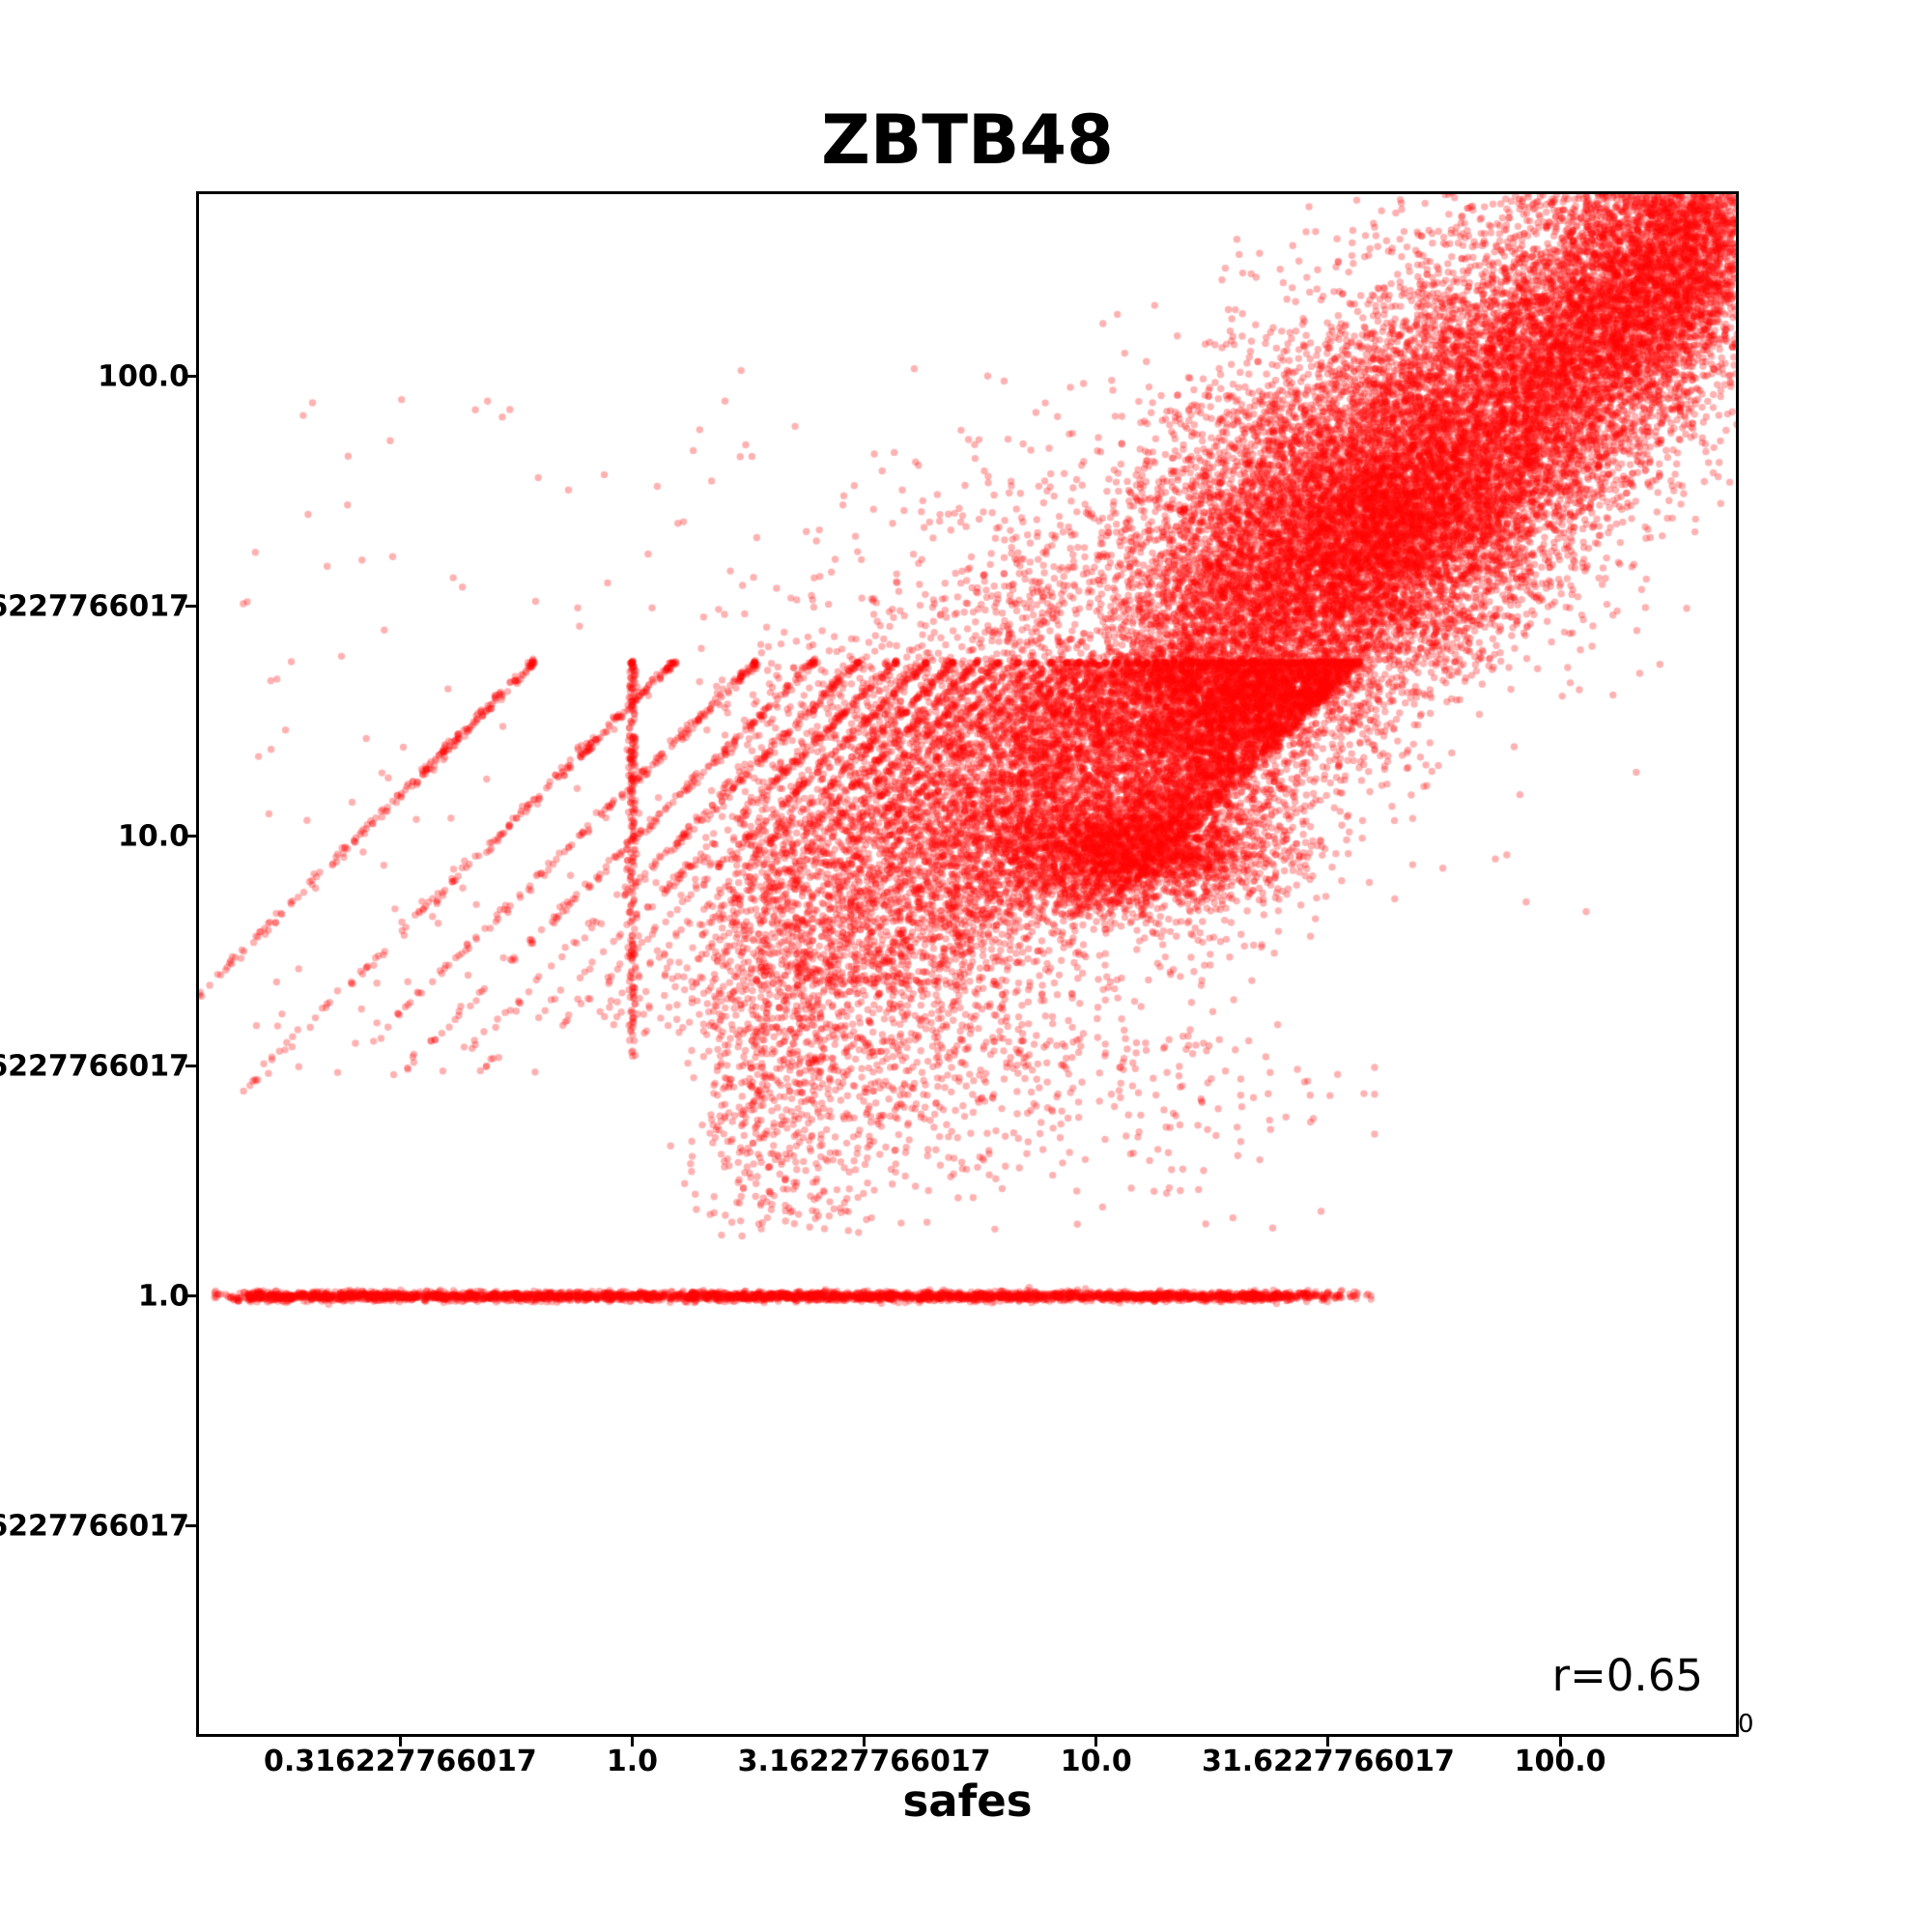 The height and width of the screenshot is (1932, 1932). I want to click on y-tick-label: 3.16227766017, so click(94, 1066).